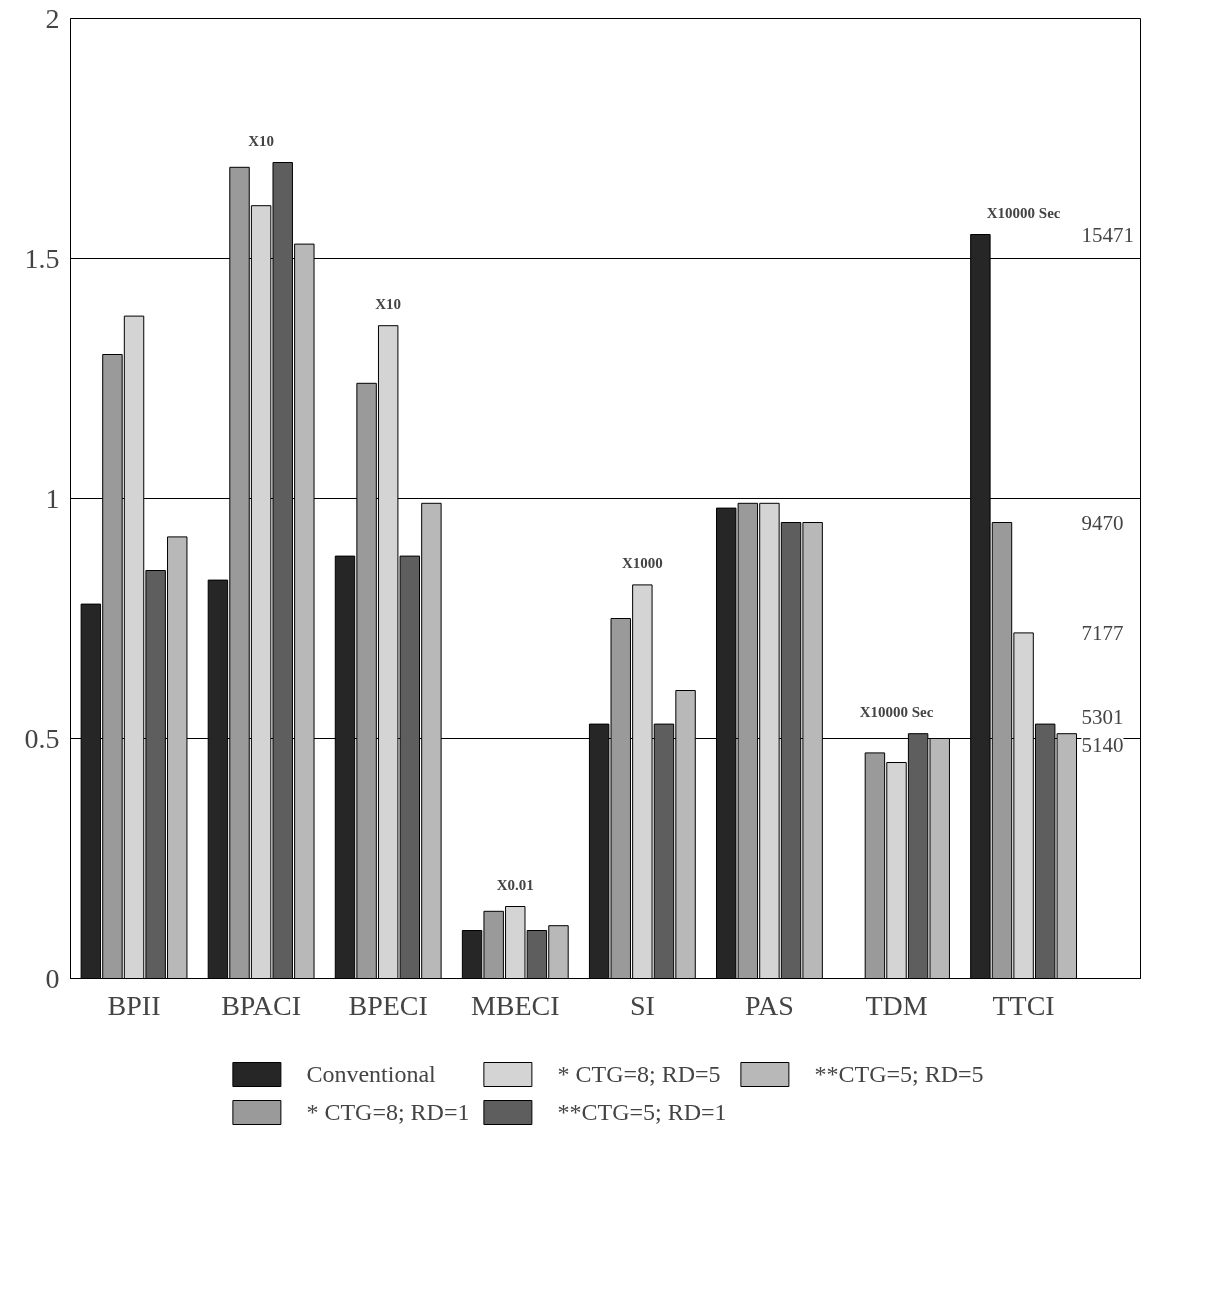  Describe the element at coordinates (1107, 234) in the screenshot. I see `annotation: 15471` at that location.